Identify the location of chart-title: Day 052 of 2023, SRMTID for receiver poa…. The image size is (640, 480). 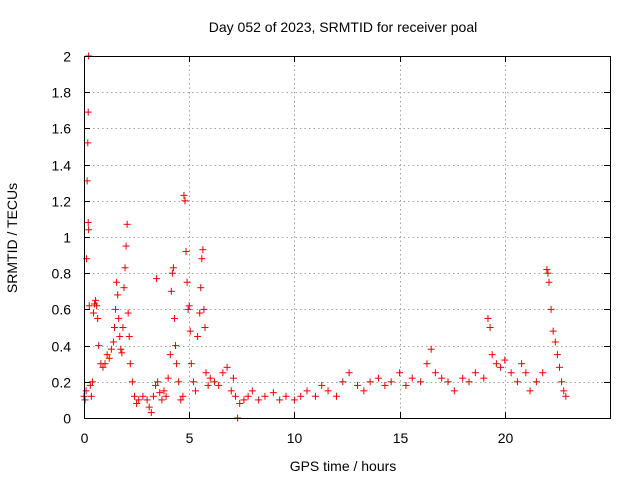
(343, 27).